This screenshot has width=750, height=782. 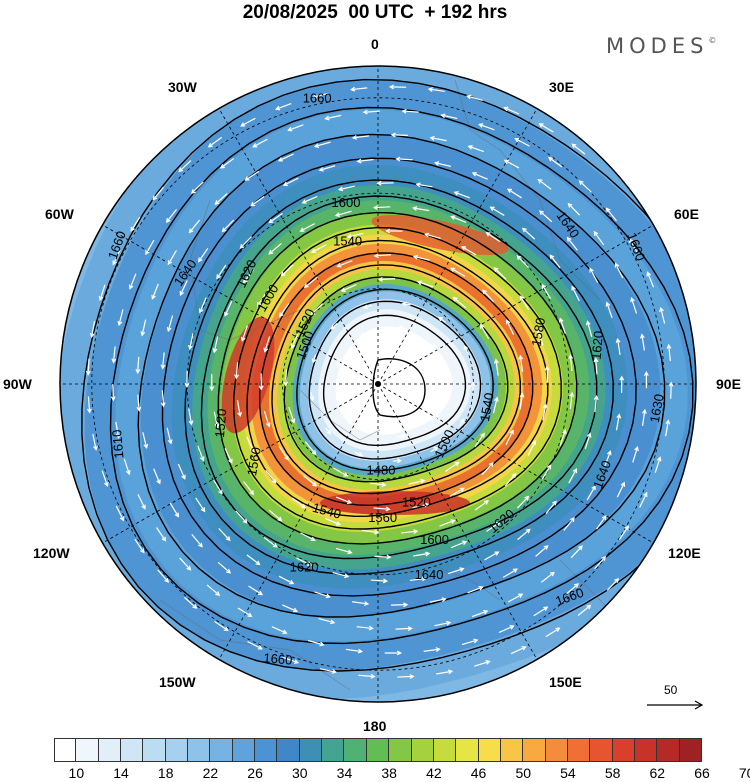 What do you see at coordinates (59, 214) in the screenshot?
I see `lon-label-60w: 60W` at bounding box center [59, 214].